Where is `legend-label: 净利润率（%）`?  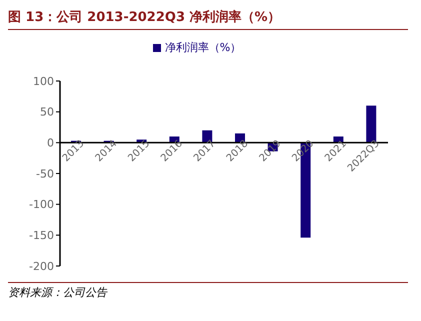 legend-label: 净利润率（%） is located at coordinates (203, 47).